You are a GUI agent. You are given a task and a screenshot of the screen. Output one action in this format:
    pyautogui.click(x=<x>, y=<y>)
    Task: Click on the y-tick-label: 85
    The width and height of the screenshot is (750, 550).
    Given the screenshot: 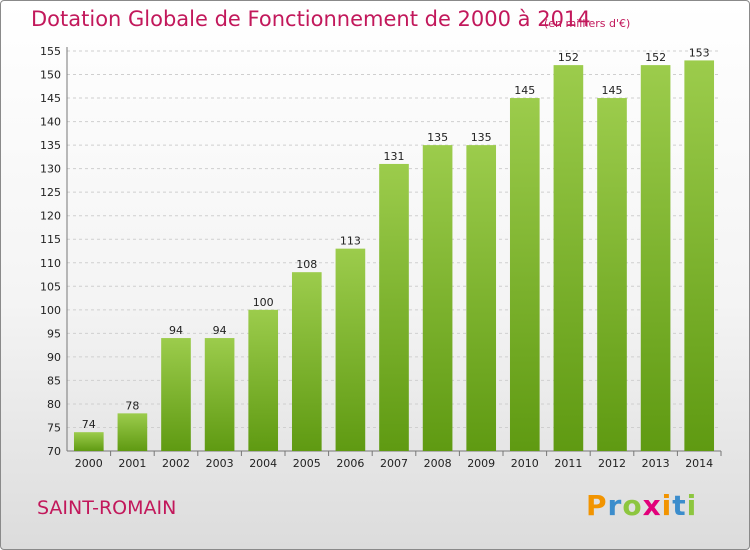 What is the action you would take?
    pyautogui.click(x=54, y=380)
    